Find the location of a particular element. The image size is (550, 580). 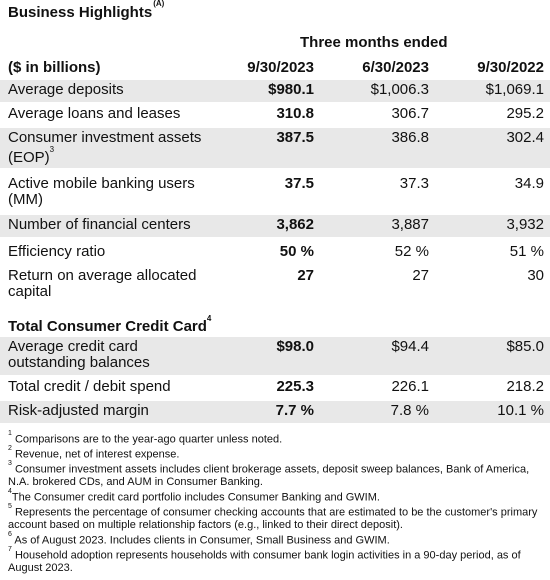

page-title: Business Highlights(A) is located at coordinates (86, 10).